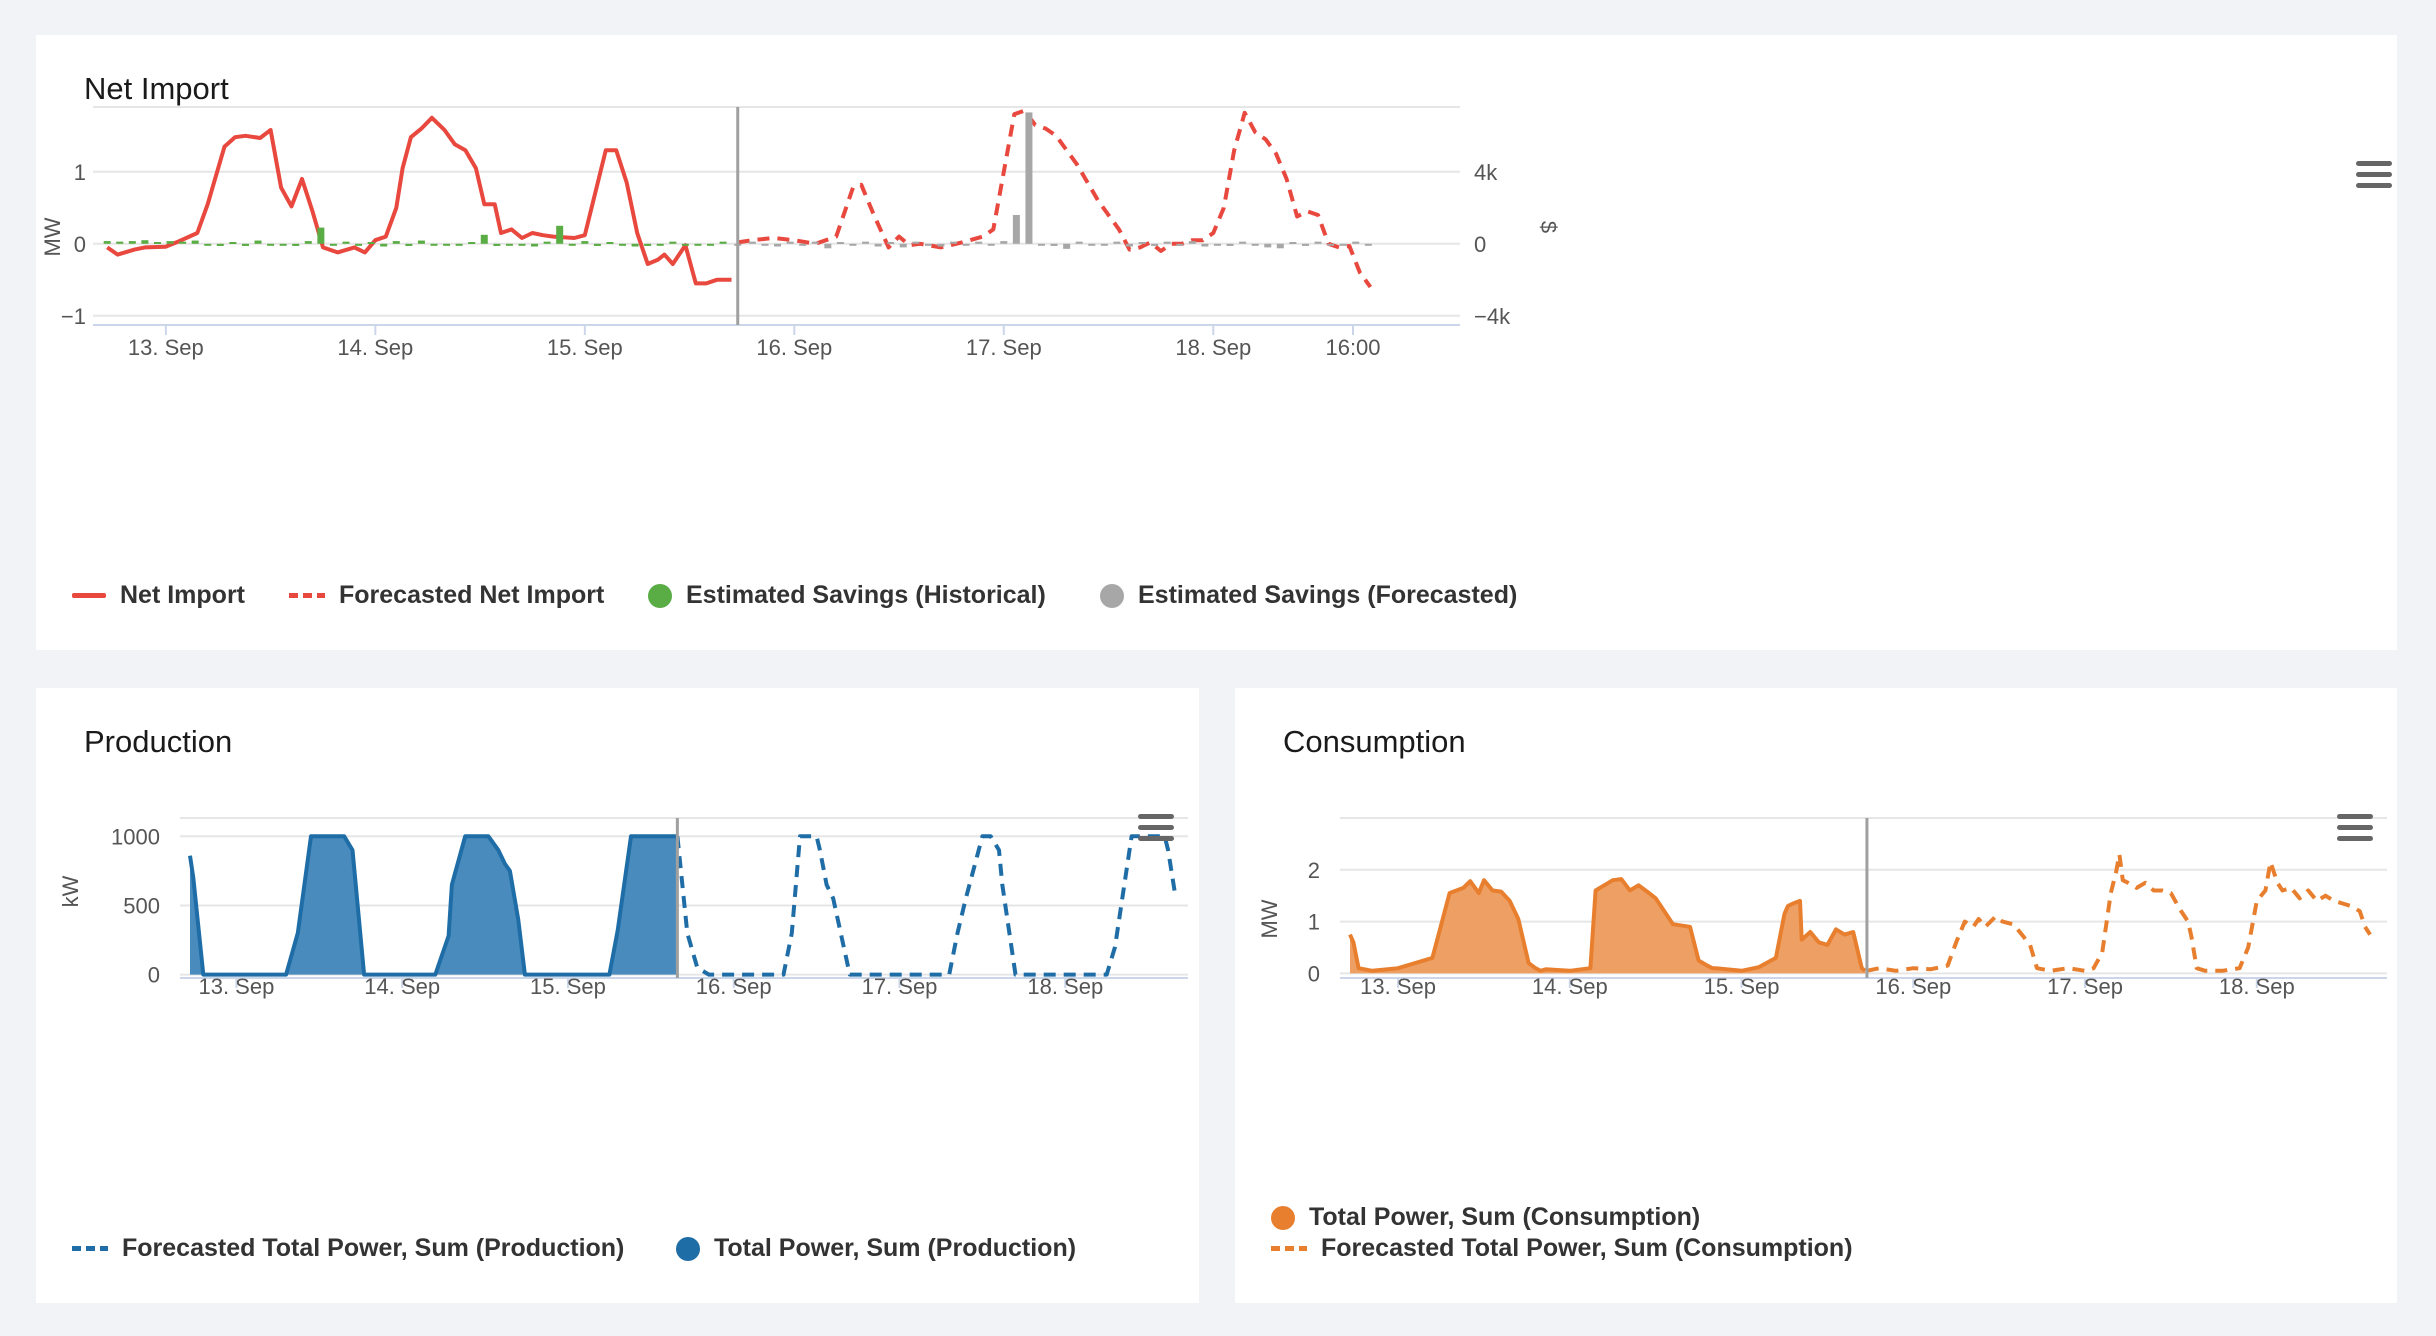 The height and width of the screenshot is (1336, 2436). Describe the element at coordinates (70, 891) in the screenshot. I see `y-axis-title: kW` at that location.